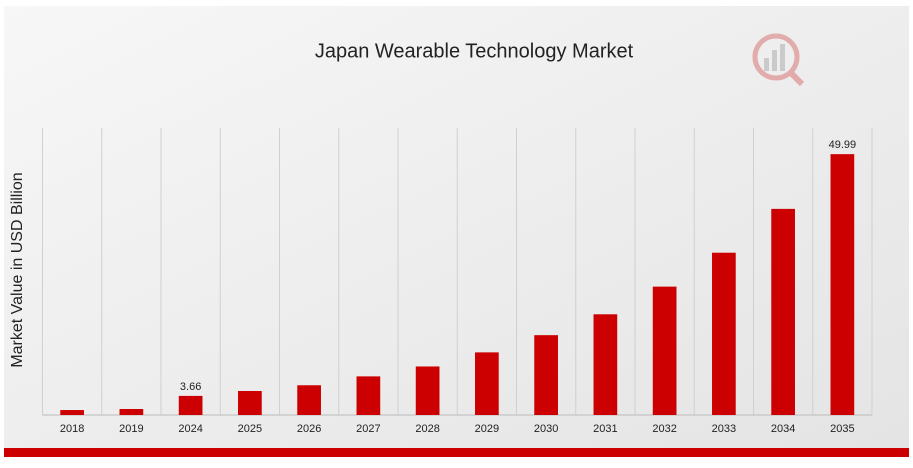  What do you see at coordinates (474, 51) in the screenshot?
I see `chart-title: Japan Wearable Technology Market` at bounding box center [474, 51].